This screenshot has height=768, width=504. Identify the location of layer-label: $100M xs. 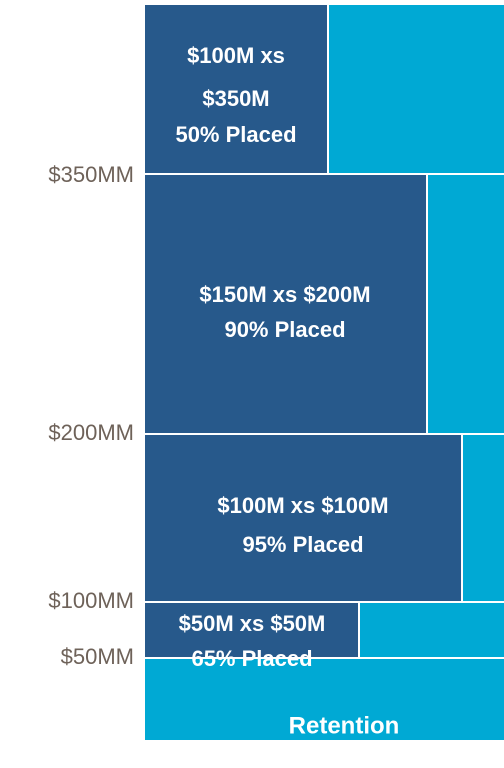
(236, 55).